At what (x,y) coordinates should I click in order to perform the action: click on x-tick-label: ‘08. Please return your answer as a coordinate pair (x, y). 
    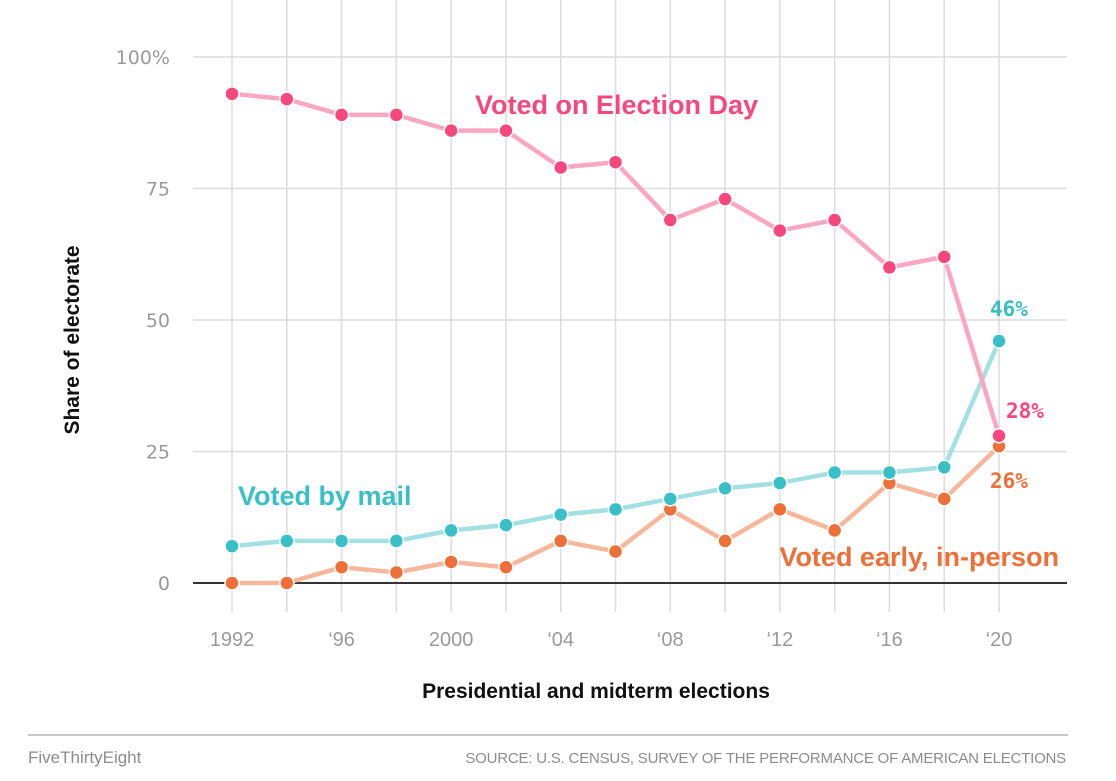
    Looking at the image, I should click on (670, 640).